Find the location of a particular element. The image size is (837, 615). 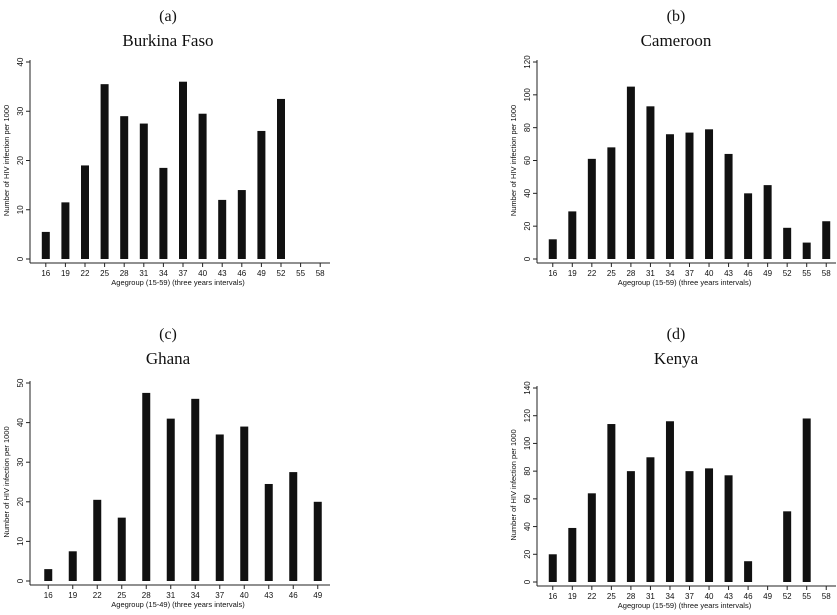

y-tick-label: 100 is located at coordinates (527, 95).